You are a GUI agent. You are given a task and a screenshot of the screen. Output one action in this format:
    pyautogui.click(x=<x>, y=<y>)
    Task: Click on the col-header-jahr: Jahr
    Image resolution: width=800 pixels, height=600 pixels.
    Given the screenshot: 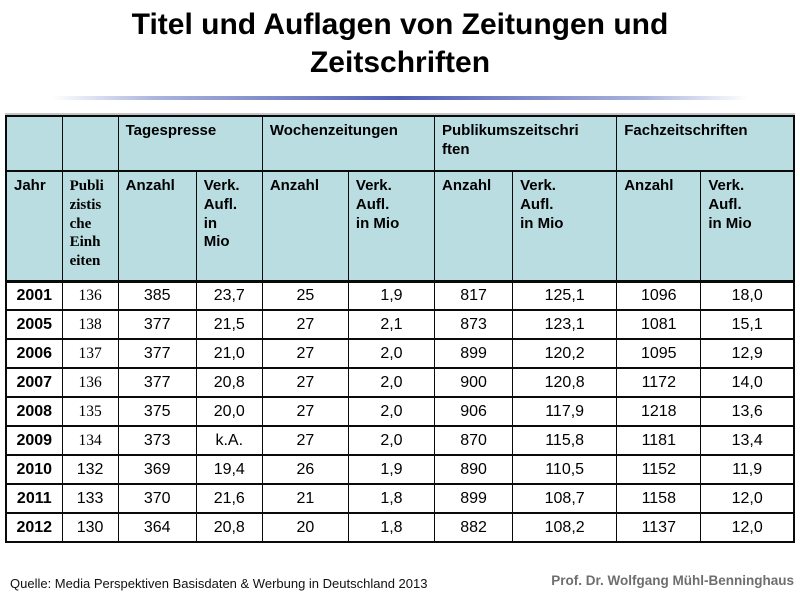 What is the action you would take?
    pyautogui.click(x=34, y=226)
    